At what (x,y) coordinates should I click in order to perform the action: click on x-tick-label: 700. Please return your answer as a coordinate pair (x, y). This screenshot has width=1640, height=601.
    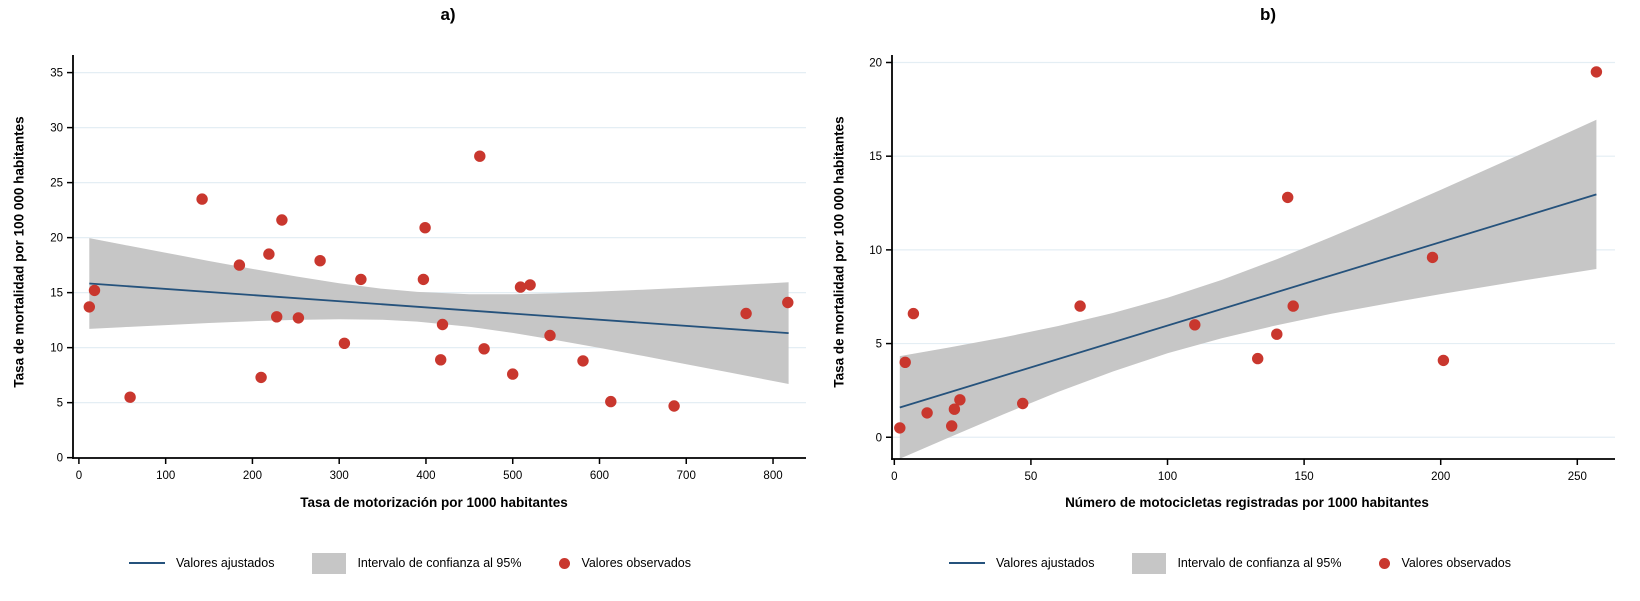
    Looking at the image, I should click on (686, 476).